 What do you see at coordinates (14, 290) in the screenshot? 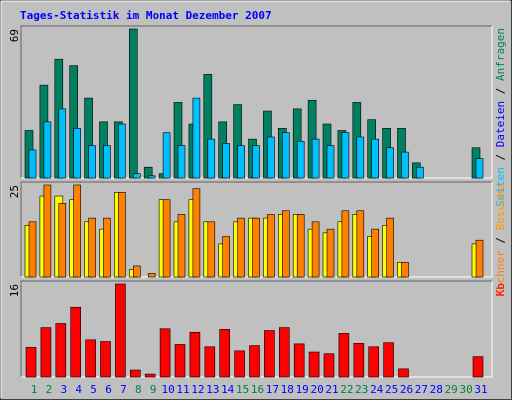
I see `y-tick-label: 16` at bounding box center [14, 290].